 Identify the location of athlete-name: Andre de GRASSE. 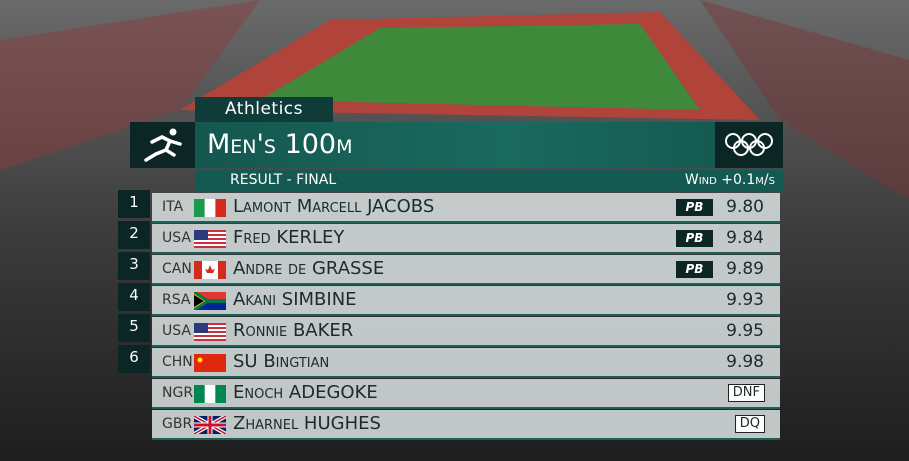
(309, 268).